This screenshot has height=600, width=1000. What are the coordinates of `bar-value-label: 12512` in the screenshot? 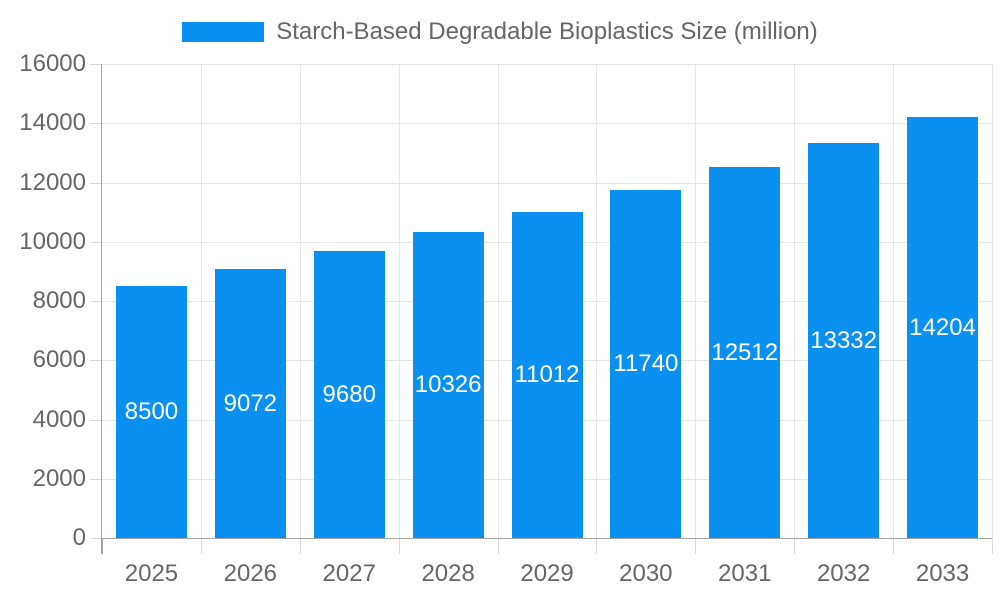 It's located at (745, 352).